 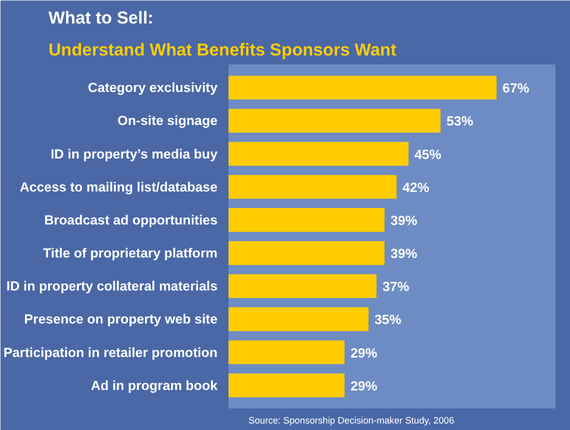 I want to click on y-tick-label: Presence on property web site, so click(x=121, y=319).